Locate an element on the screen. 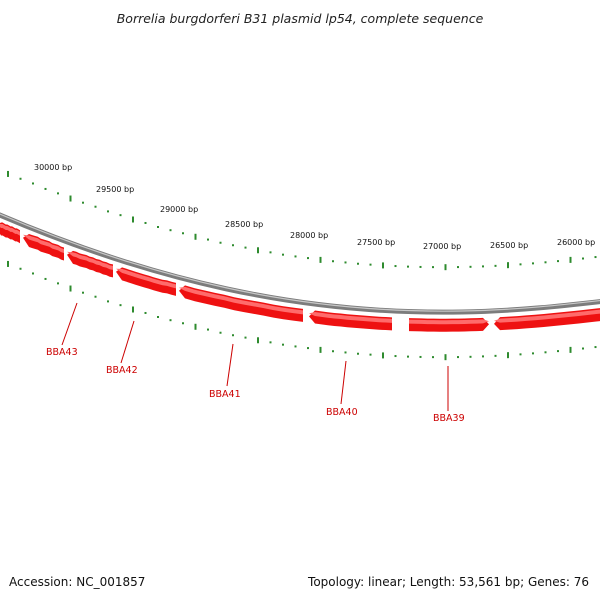  scale-label: 30000 bp is located at coordinates (53, 167).